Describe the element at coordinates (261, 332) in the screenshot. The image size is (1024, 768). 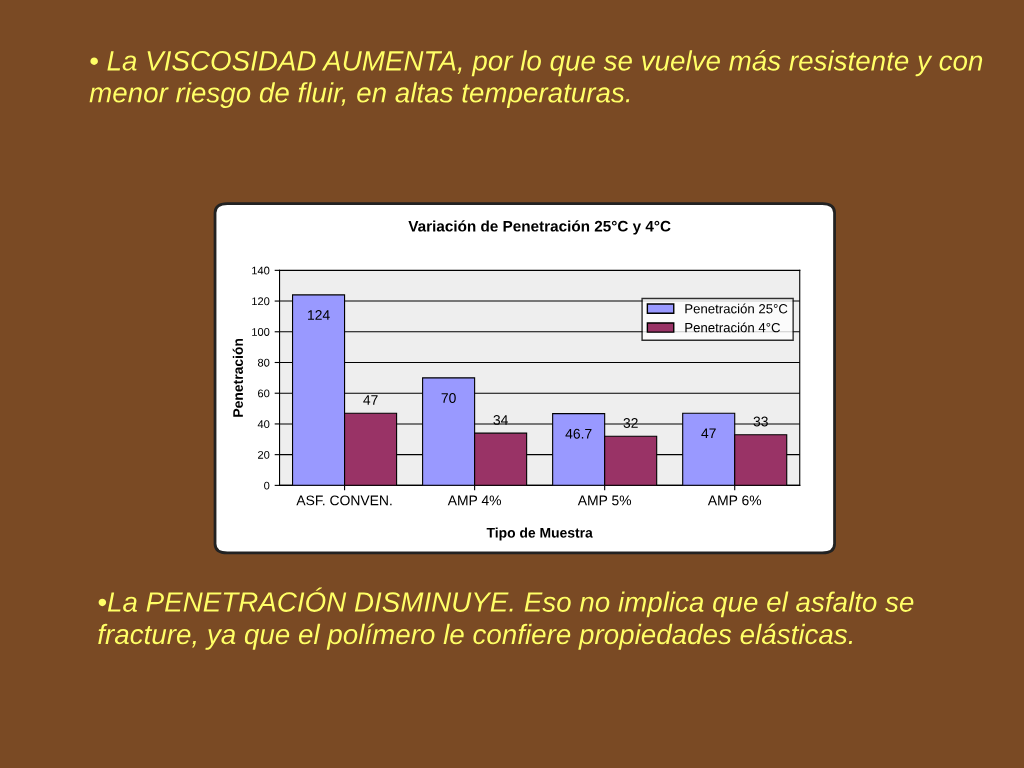
I see `y-tick-label: 100` at that location.